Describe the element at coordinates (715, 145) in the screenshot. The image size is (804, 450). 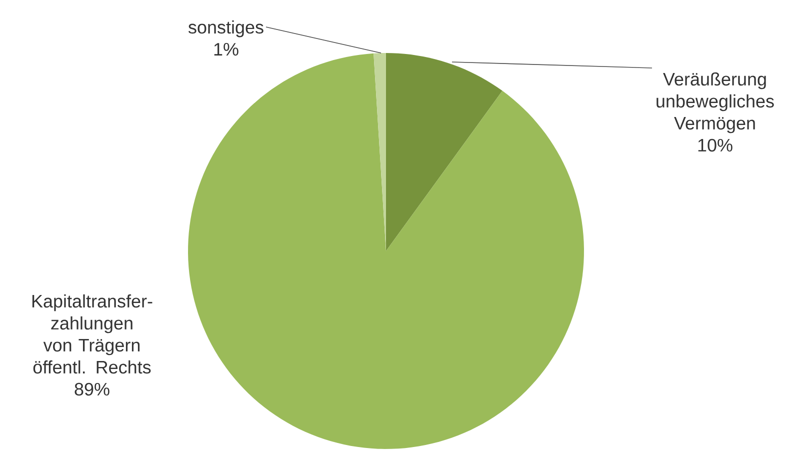
I see `data-label: 10%` at that location.